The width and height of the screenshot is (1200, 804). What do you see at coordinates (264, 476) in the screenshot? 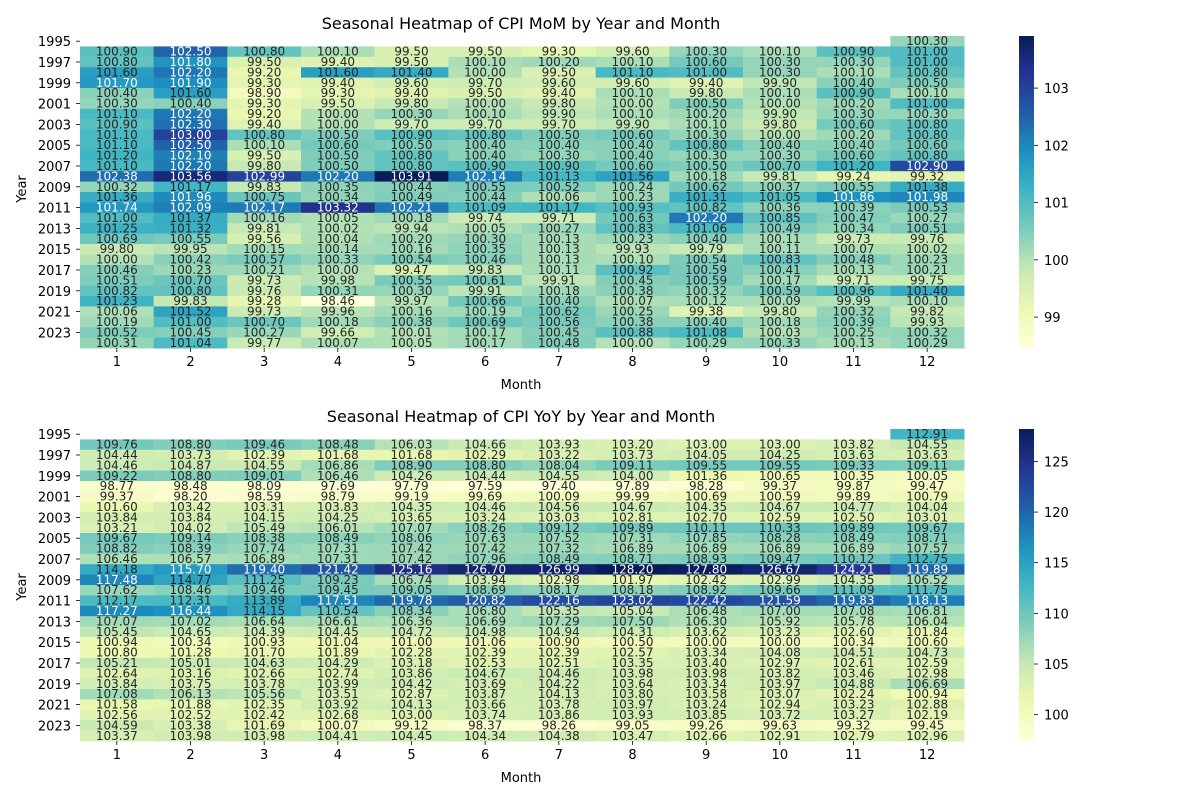
I see `cell-value-label: 109.01` at bounding box center [264, 476].